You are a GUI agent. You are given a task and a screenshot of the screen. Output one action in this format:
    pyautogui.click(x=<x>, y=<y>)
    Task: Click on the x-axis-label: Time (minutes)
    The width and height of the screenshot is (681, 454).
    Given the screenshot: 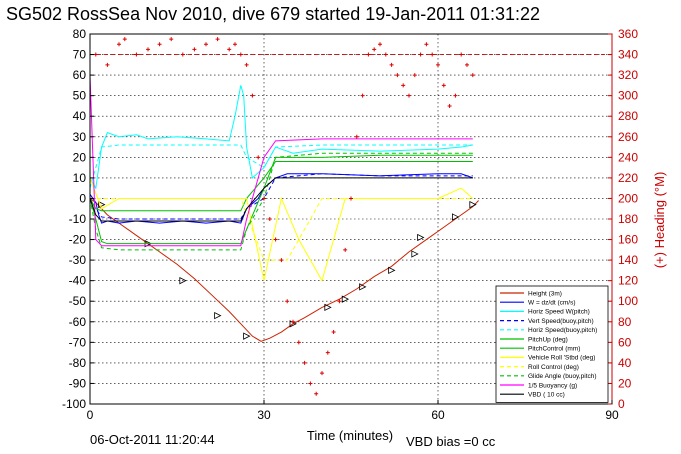 What is the action you would take?
    pyautogui.click(x=350, y=435)
    